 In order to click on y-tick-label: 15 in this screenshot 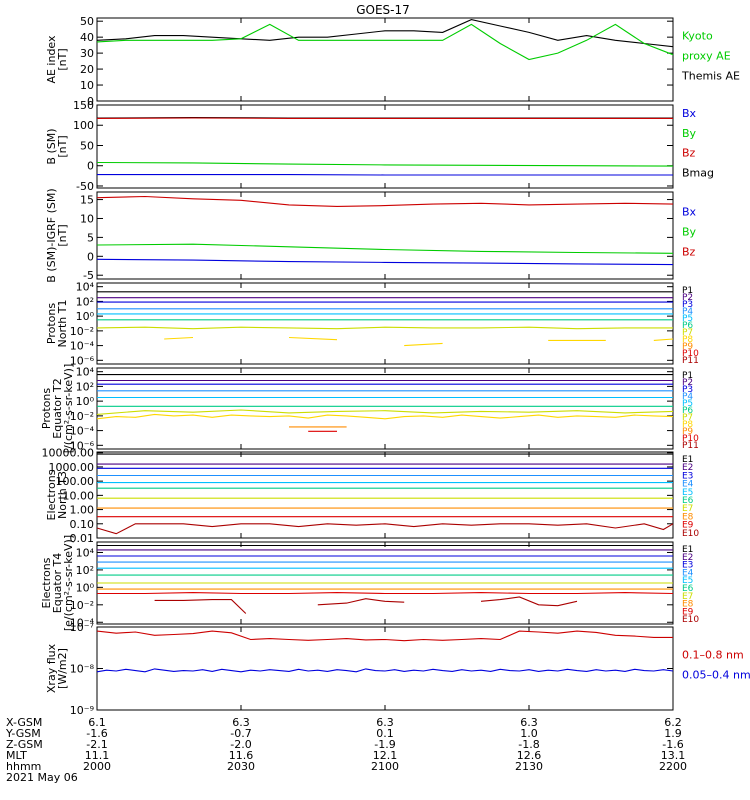, I will do `click(87, 200)`.